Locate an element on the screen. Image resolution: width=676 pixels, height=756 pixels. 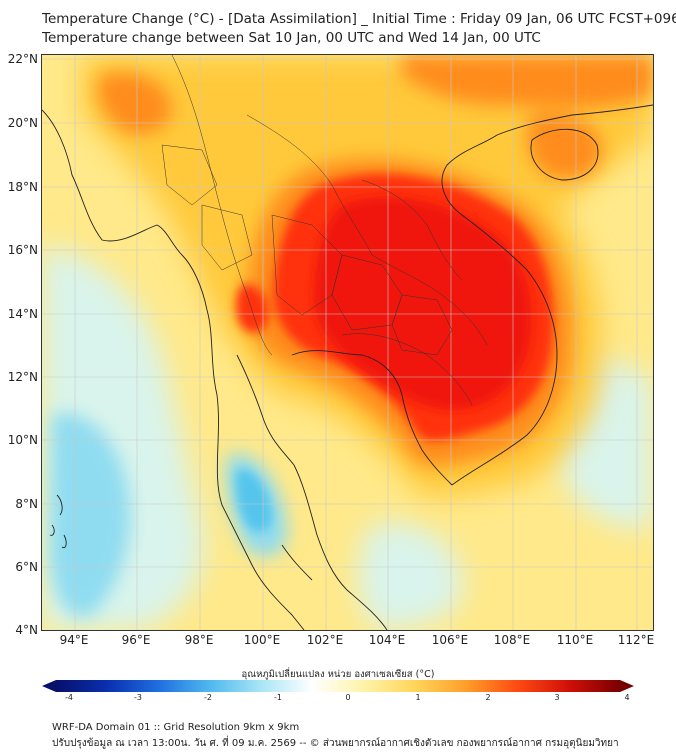
lat-label: 12°N is located at coordinates (22, 377).